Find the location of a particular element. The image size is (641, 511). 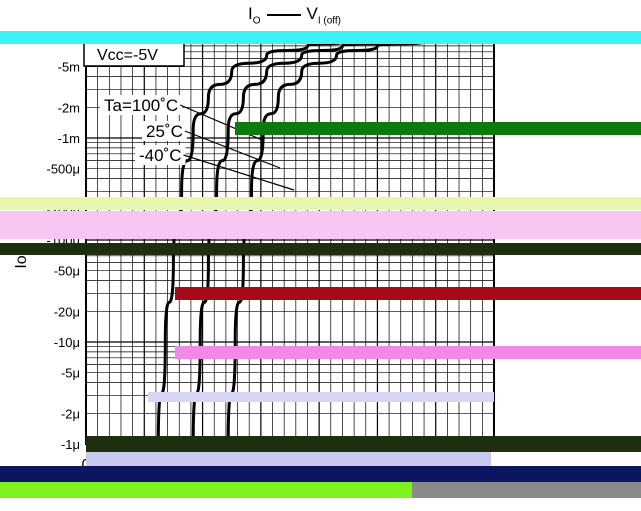

legend-label-2: -40˚C is located at coordinates (160, 155).